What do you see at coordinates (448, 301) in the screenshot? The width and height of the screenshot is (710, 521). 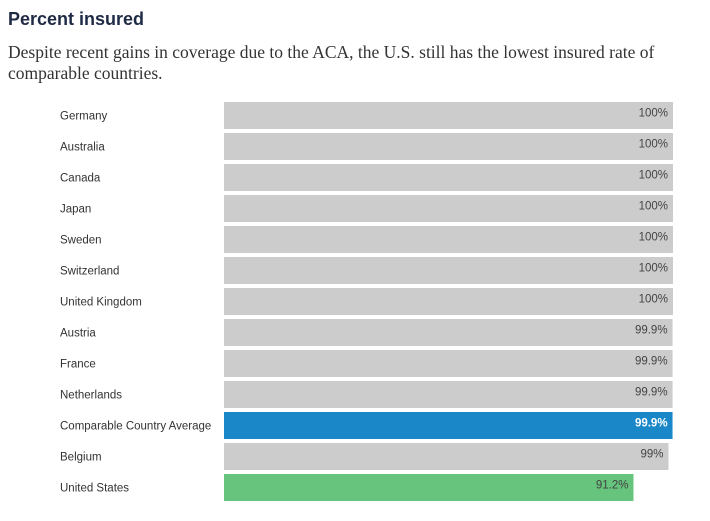 I see `bar-united-kingdom` at bounding box center [448, 301].